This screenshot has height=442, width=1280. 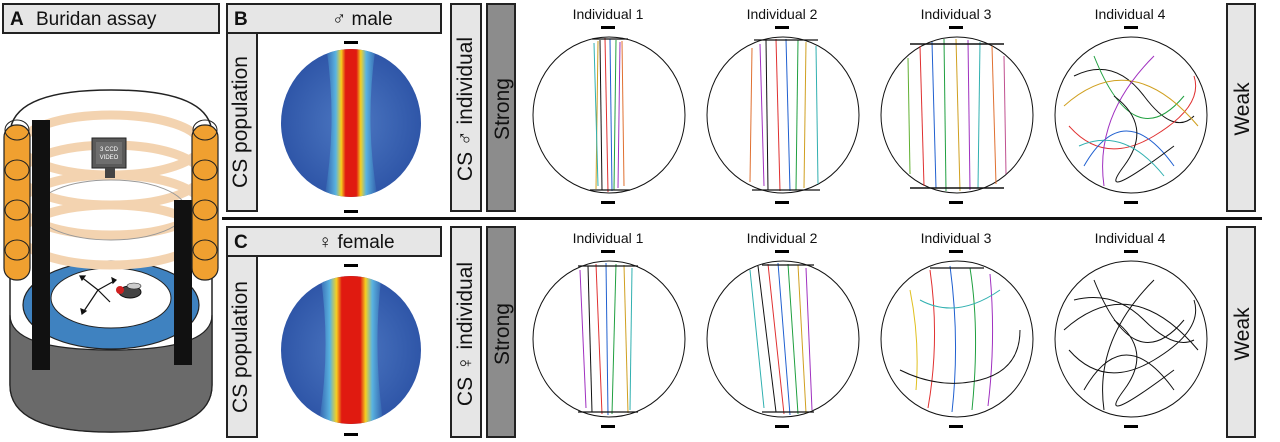 I want to click on row-b-individual-1-label: Individual 1, so click(x=608, y=14).